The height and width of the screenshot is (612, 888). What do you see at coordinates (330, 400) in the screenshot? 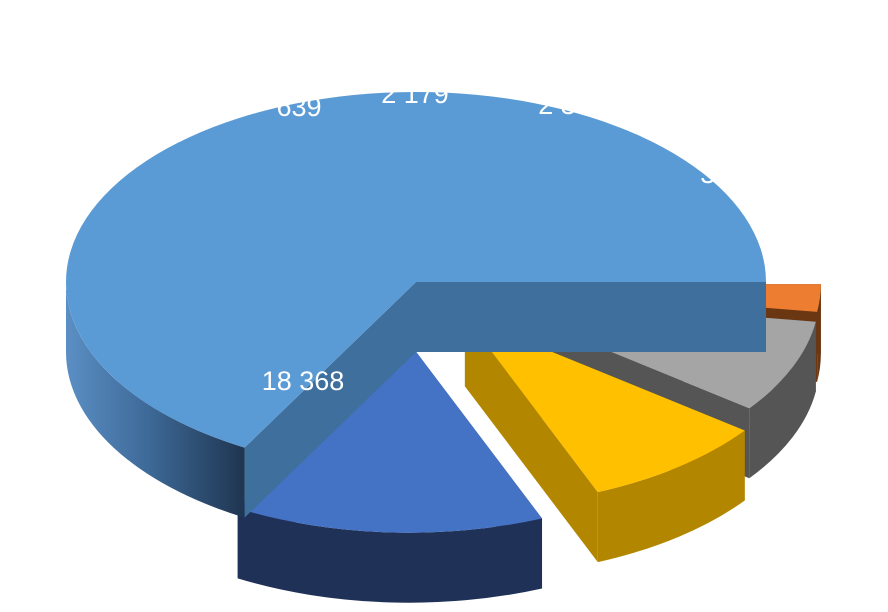
I see `slice-end-face` at bounding box center [330, 400].